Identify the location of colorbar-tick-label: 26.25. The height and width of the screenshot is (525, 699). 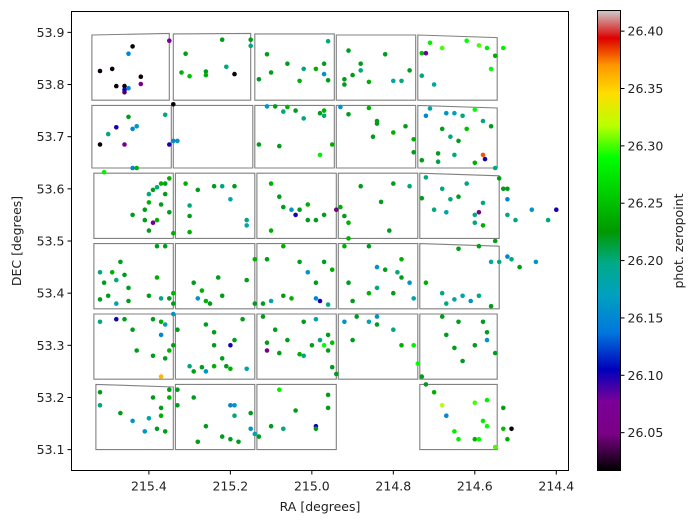
(646, 203).